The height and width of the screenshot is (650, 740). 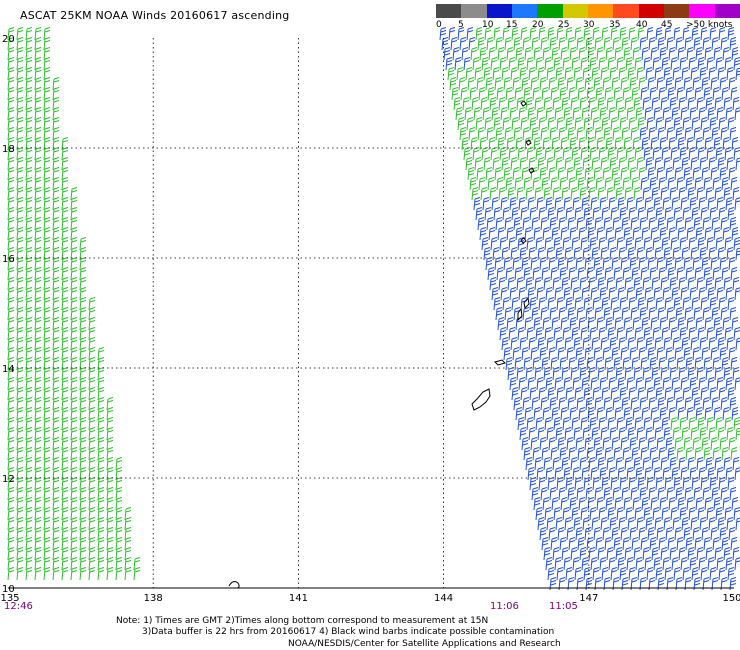 What do you see at coordinates (504, 606) in the screenshot?
I see `swath-time-label: 11:06` at bounding box center [504, 606].